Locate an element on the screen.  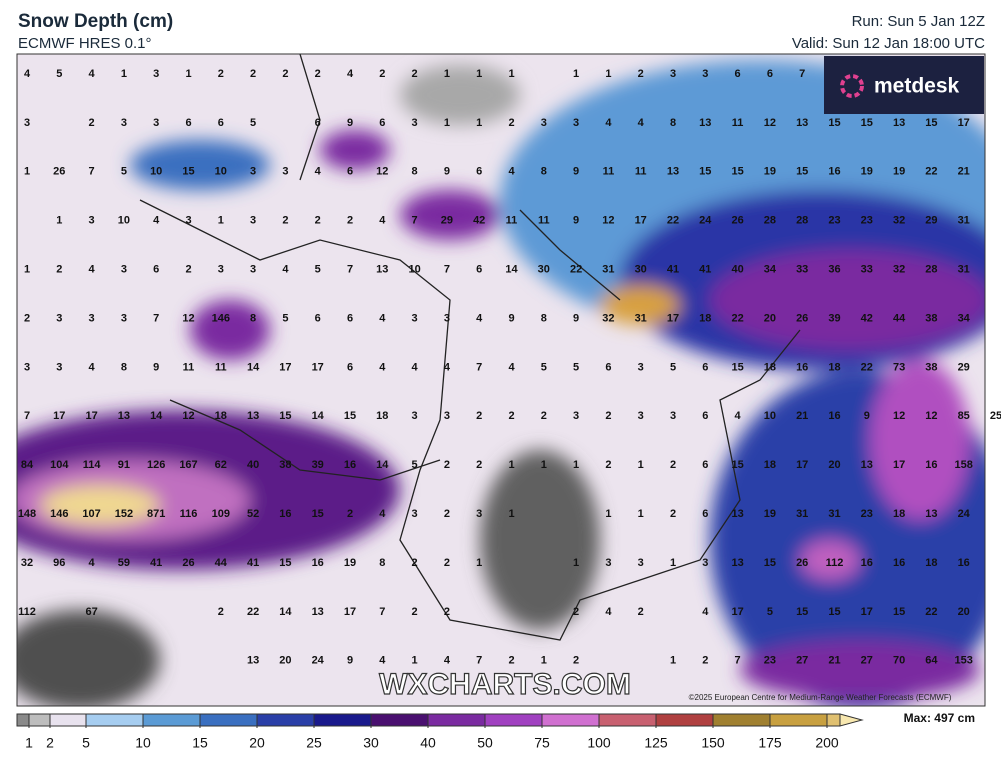
legend-label: 175 is located at coordinates (770, 743).